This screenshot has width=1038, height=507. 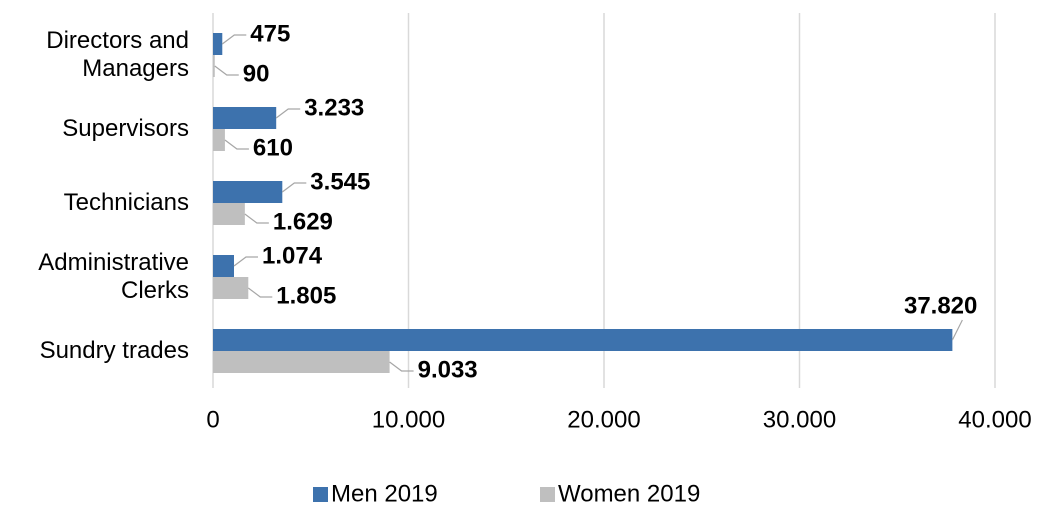 I want to click on value-label: 3.545, so click(x=340, y=181).